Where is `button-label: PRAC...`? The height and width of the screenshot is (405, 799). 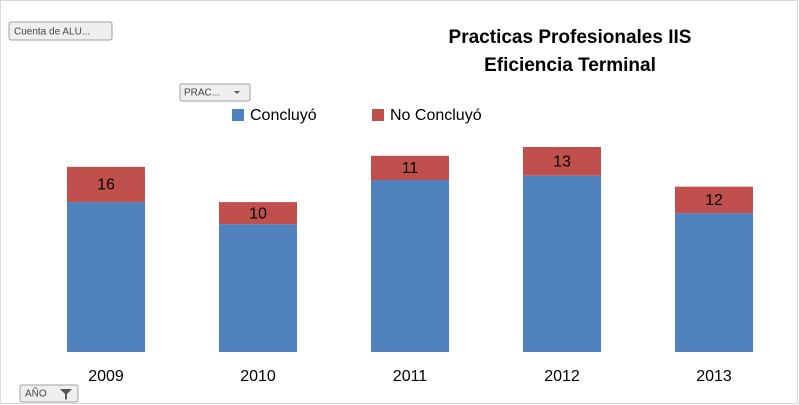
button-label: PRAC... is located at coordinates (202, 93).